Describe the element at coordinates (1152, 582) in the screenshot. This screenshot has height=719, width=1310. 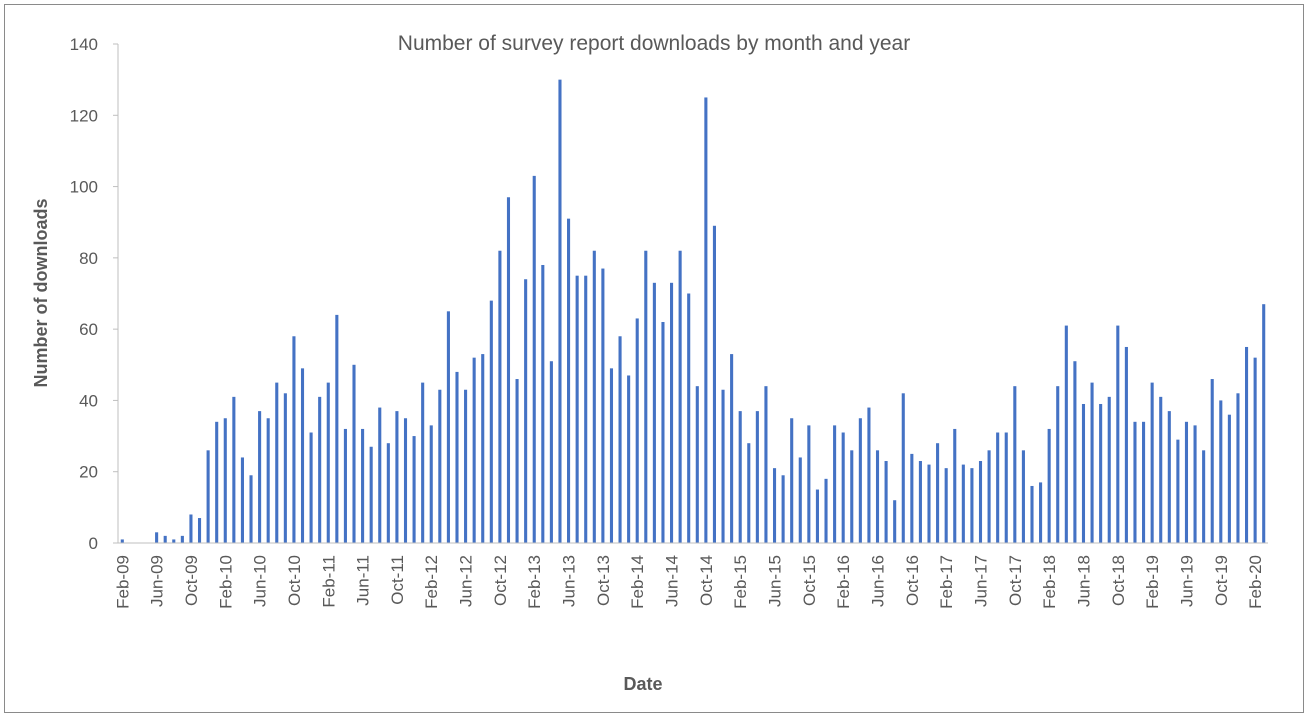
I see `x-tick-label: Feb-19` at that location.